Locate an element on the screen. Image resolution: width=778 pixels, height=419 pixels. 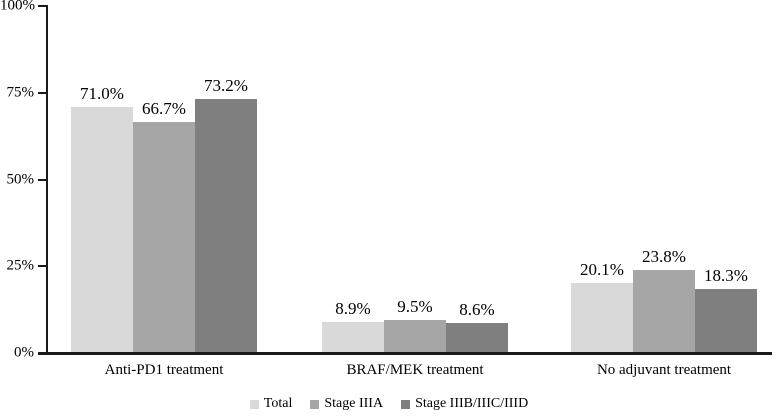
legend-label: Total is located at coordinates (278, 403).